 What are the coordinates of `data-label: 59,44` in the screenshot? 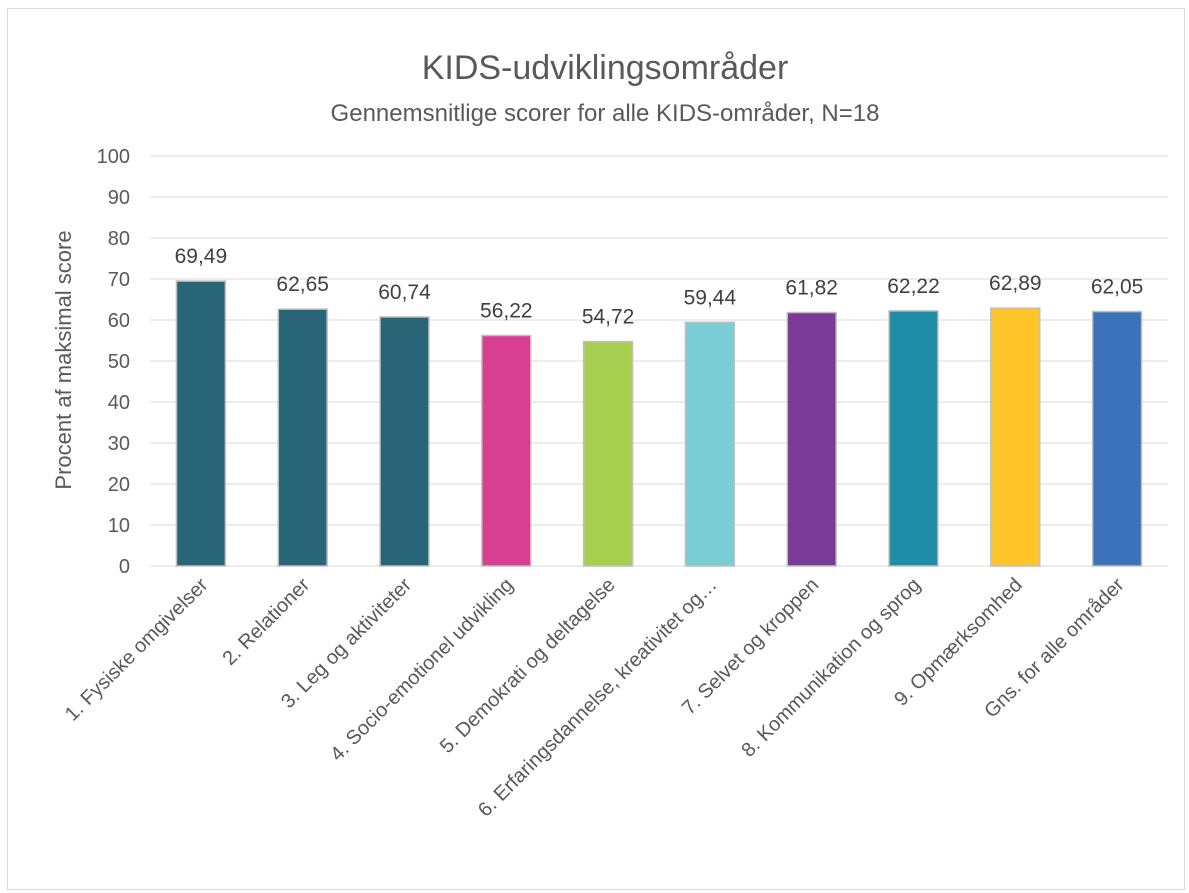 It's located at (710, 297).